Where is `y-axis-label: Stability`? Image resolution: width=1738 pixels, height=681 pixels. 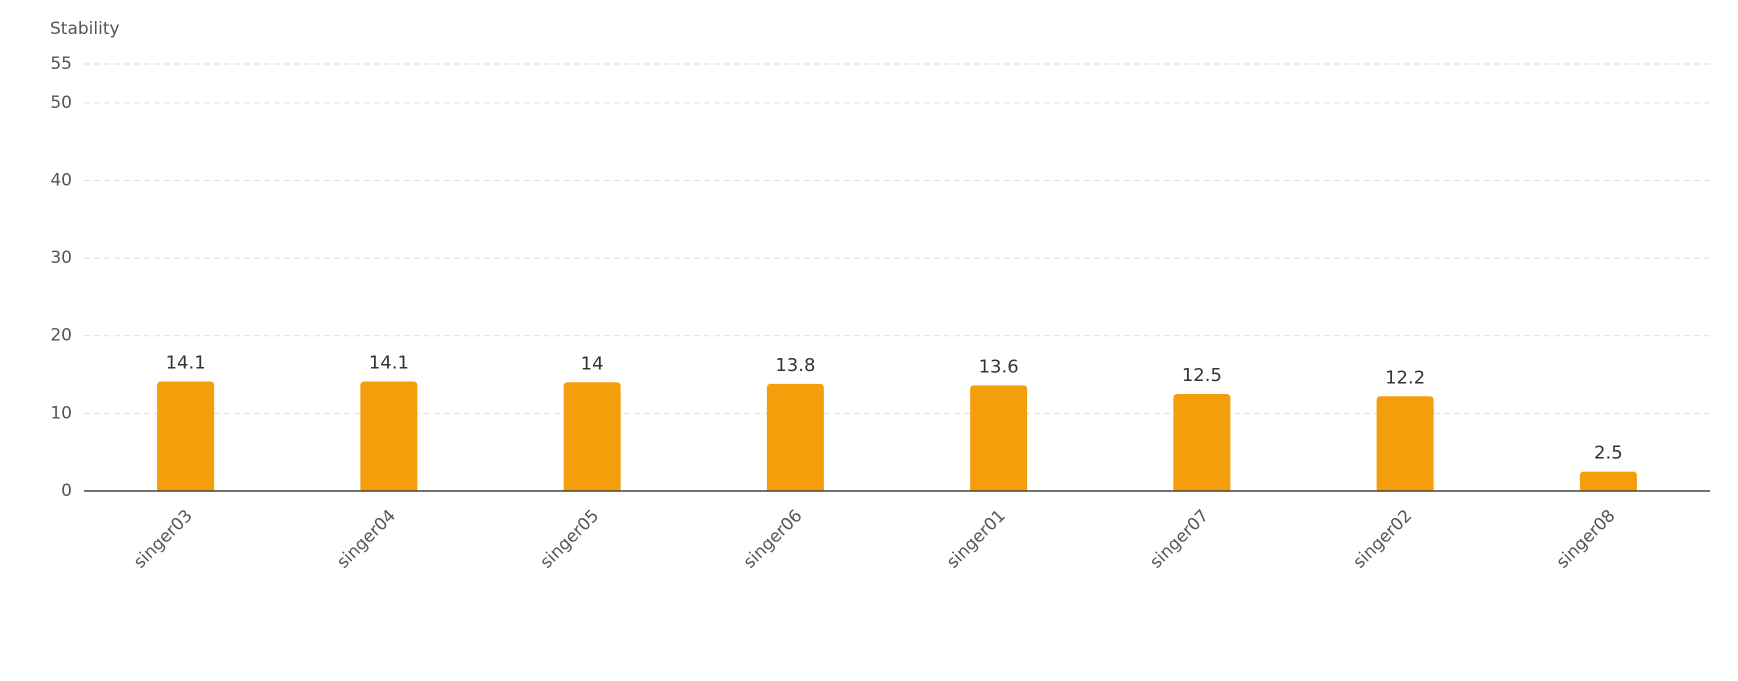 y-axis-label: Stability is located at coordinates (85, 29).